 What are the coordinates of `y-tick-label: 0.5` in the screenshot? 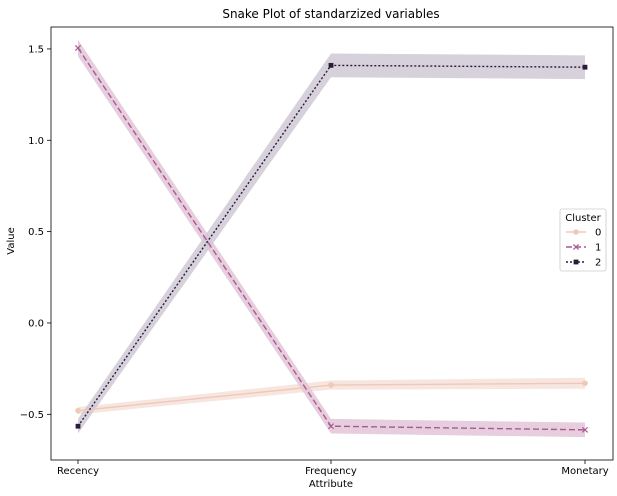 It's located at (36, 232).